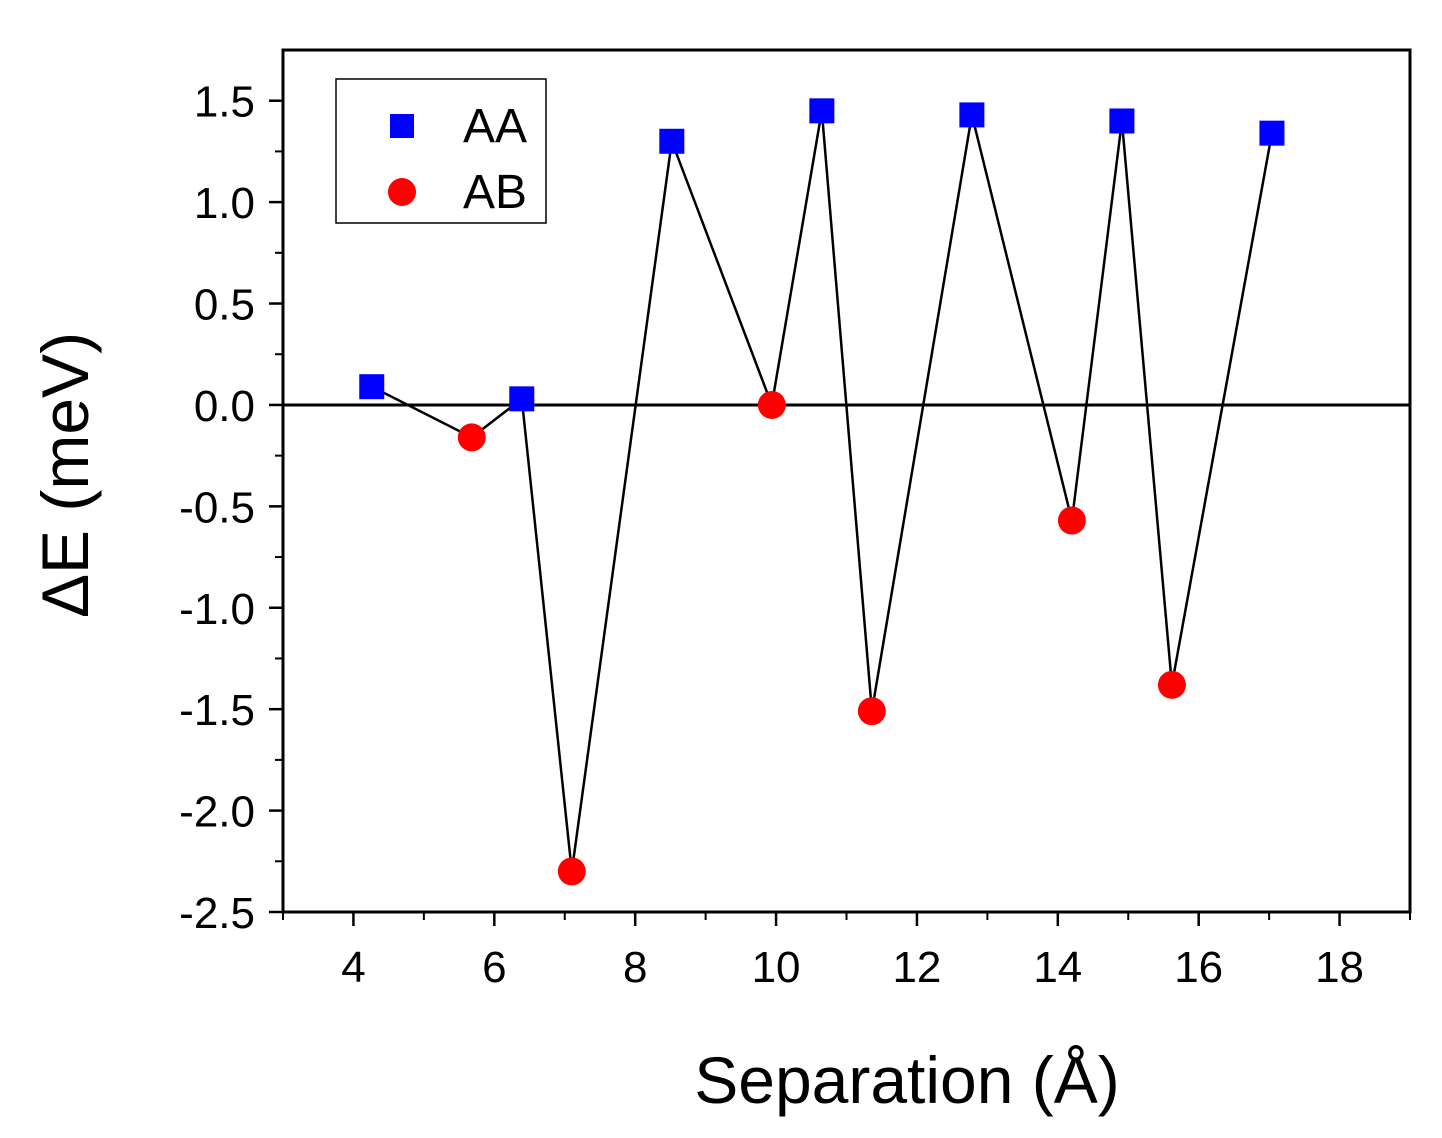 The height and width of the screenshot is (1138, 1442). What do you see at coordinates (1057, 967) in the screenshot?
I see `x-tick-label: 14` at bounding box center [1057, 967].